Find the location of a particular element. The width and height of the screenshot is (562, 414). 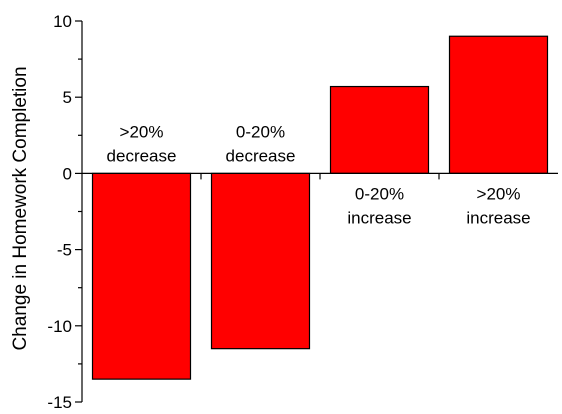

y-axis-label: Change in Homework Completion is located at coordinates (20, 208).